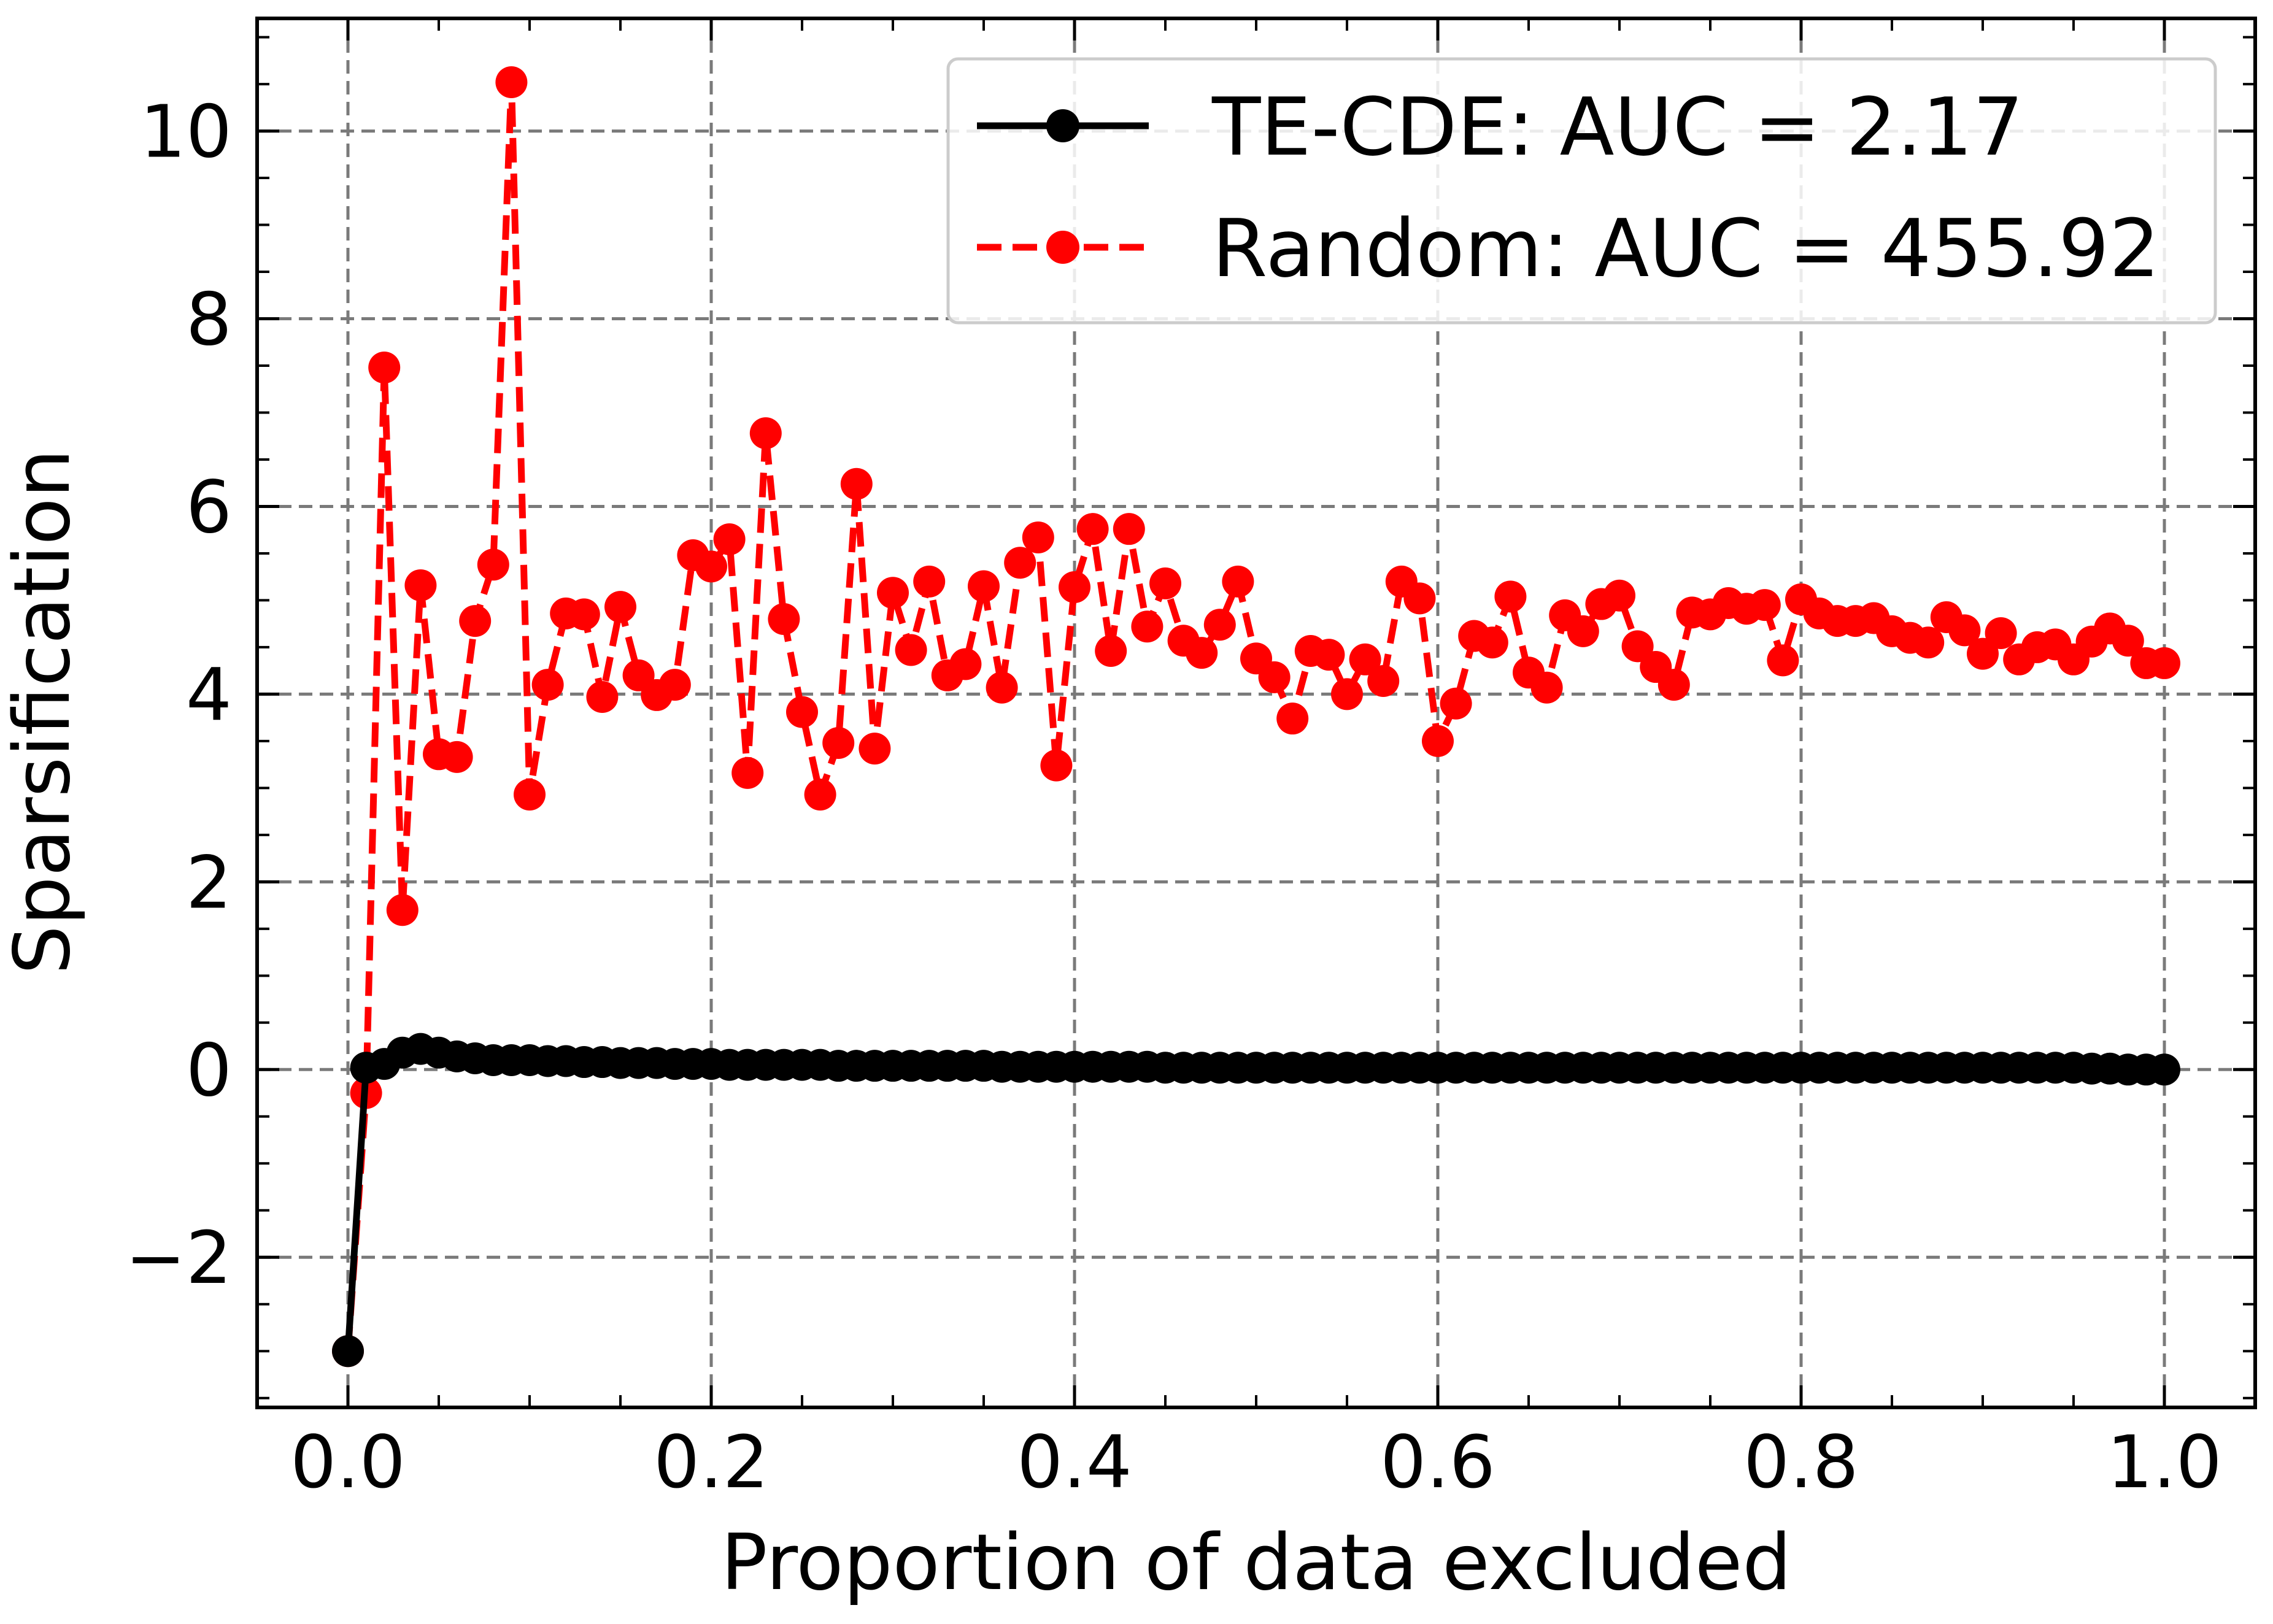  I want to click on y-tick-label: 10, so click(186, 132).